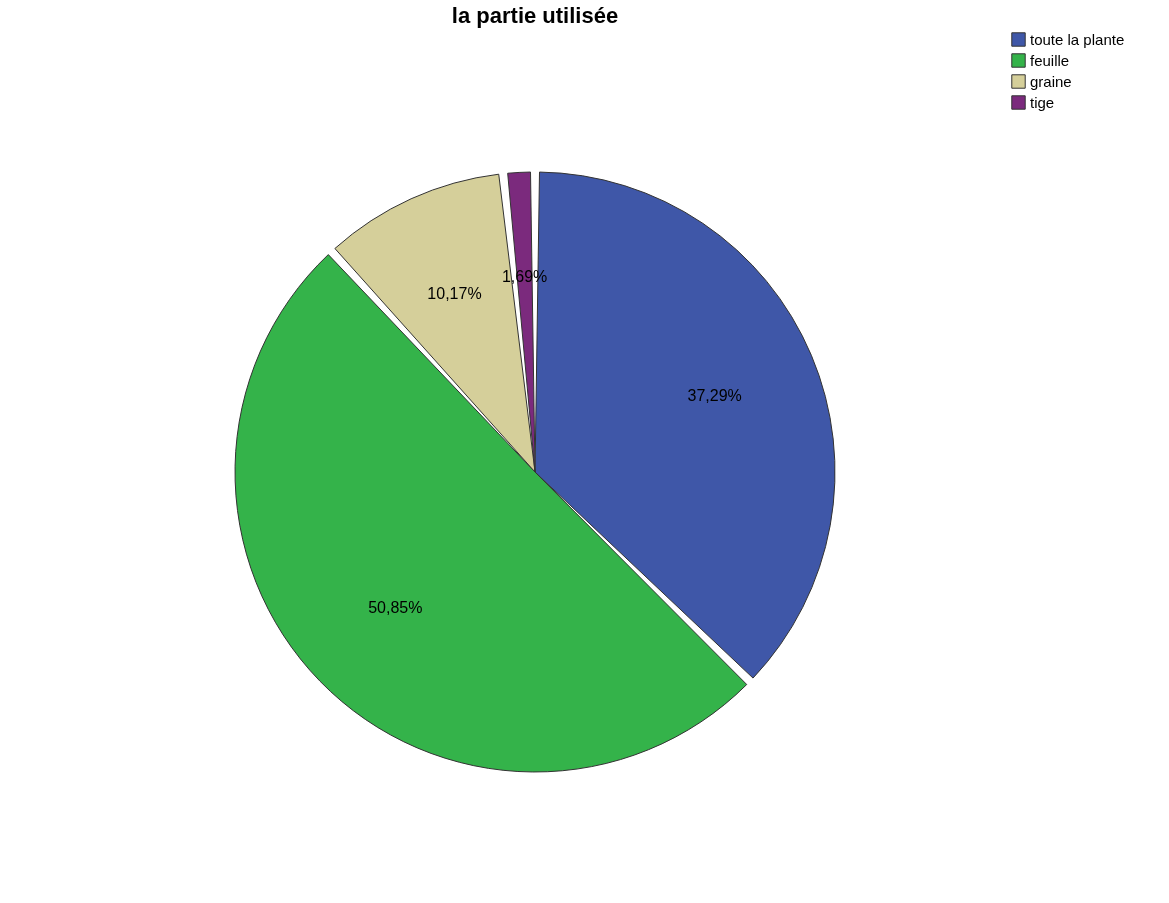 This screenshot has height=903, width=1169. What do you see at coordinates (714, 396) in the screenshot?
I see `data-label: 37,29%` at bounding box center [714, 396].